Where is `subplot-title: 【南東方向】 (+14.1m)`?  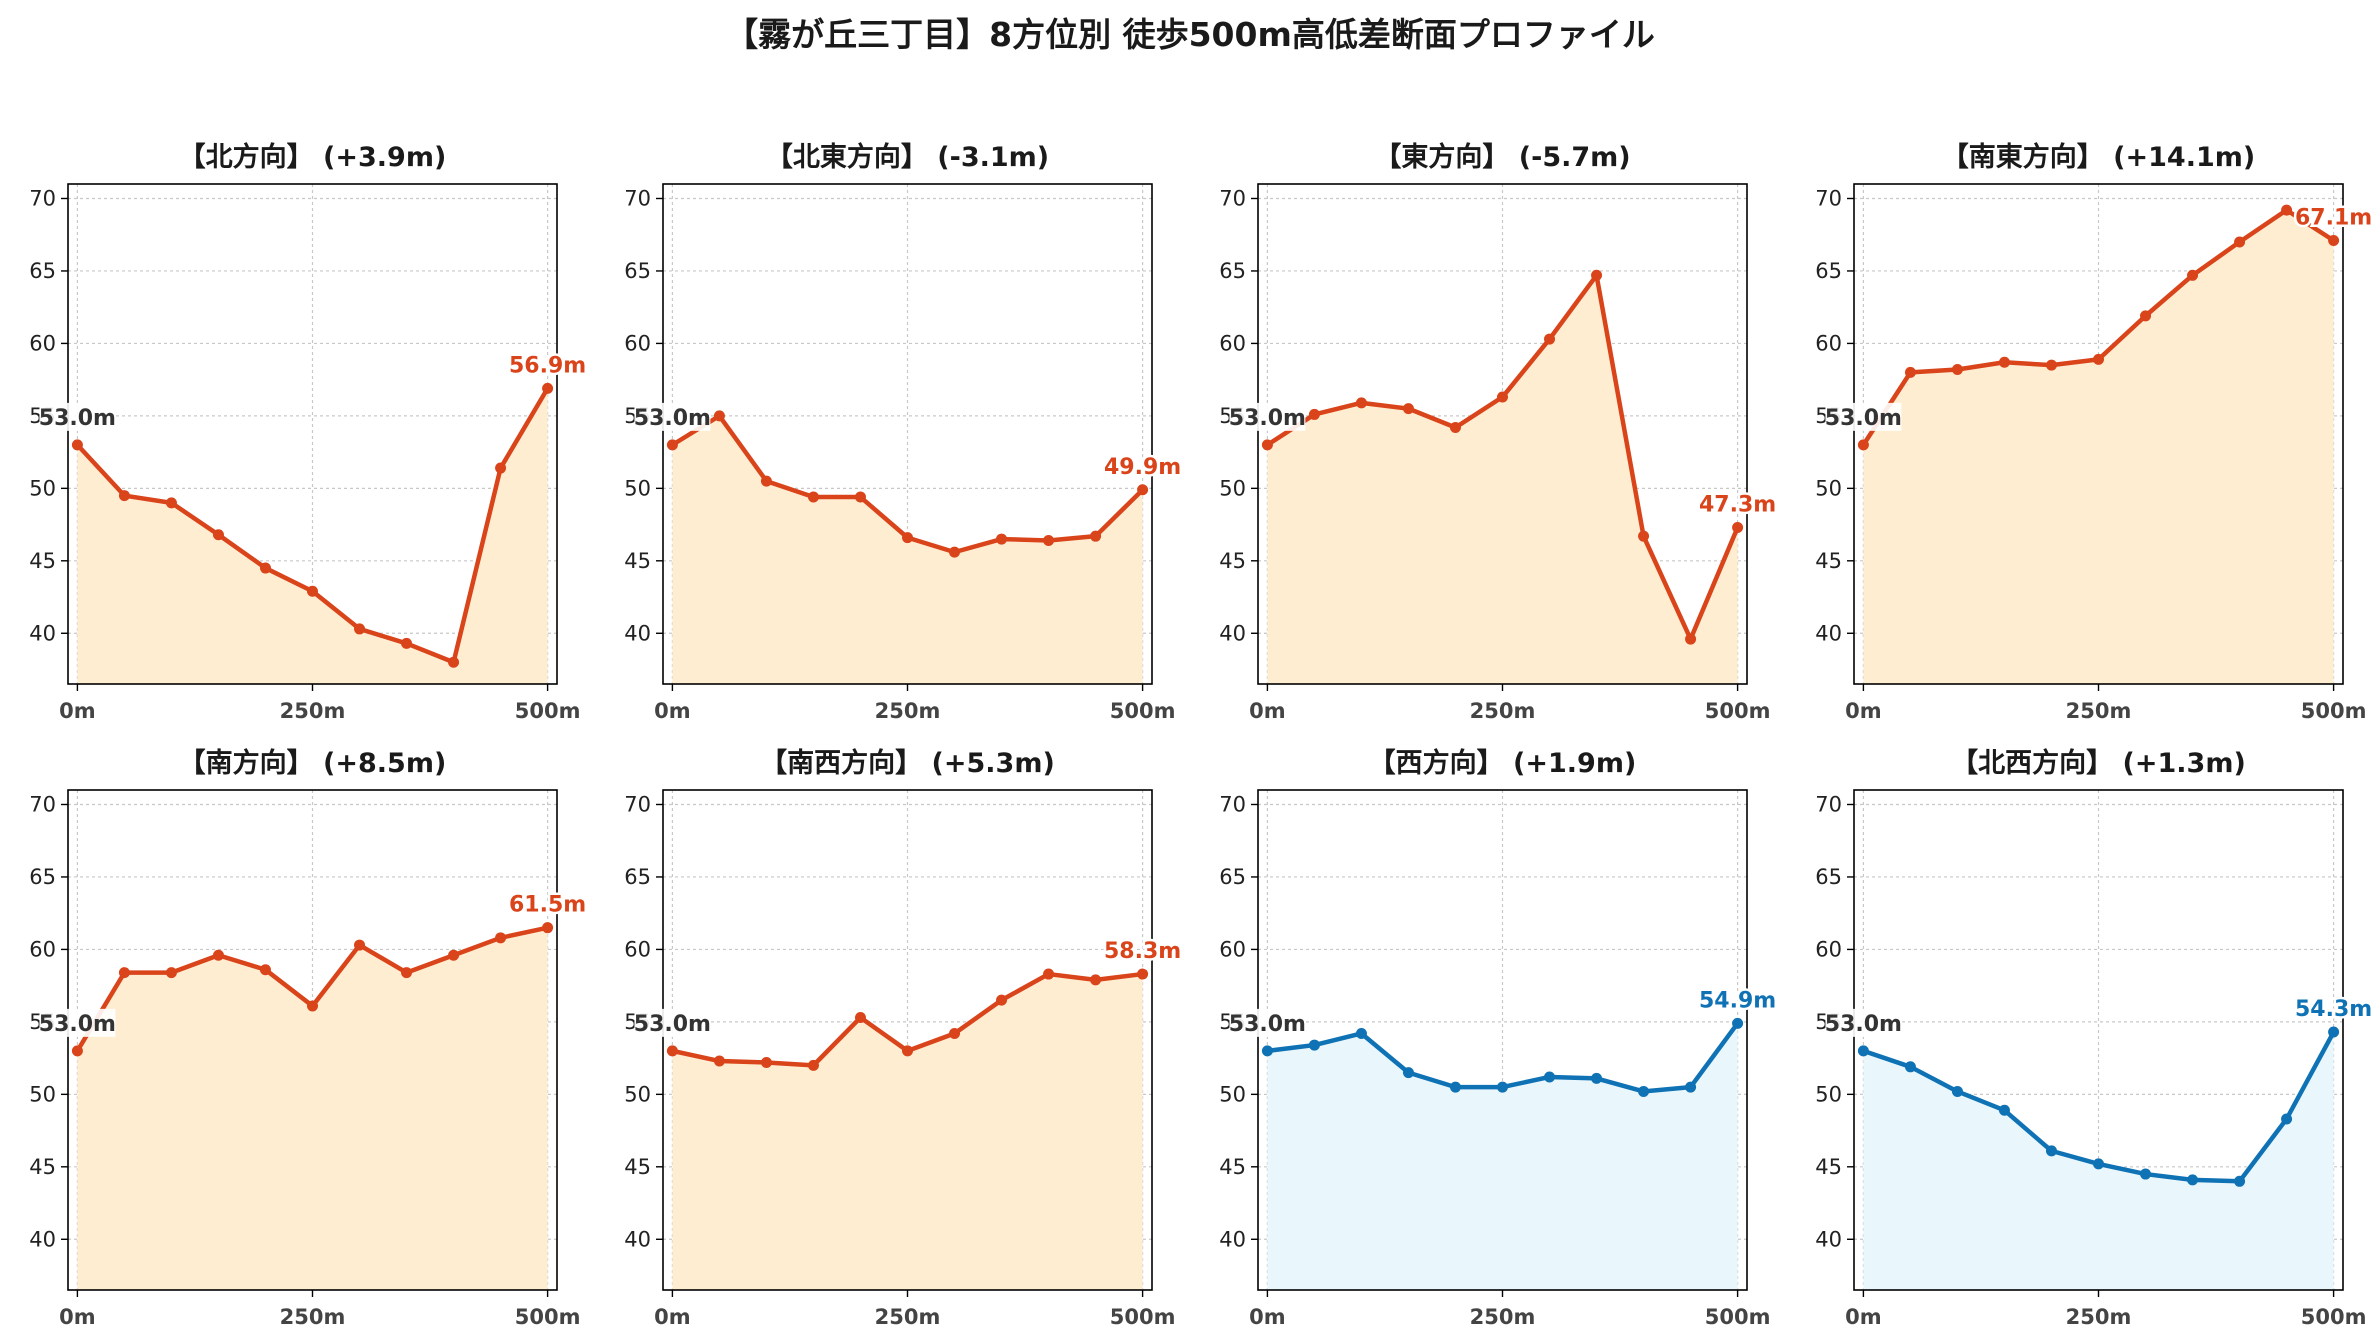
subplot-title: 【南東方向】 (+14.1m) is located at coordinates (2098, 157).